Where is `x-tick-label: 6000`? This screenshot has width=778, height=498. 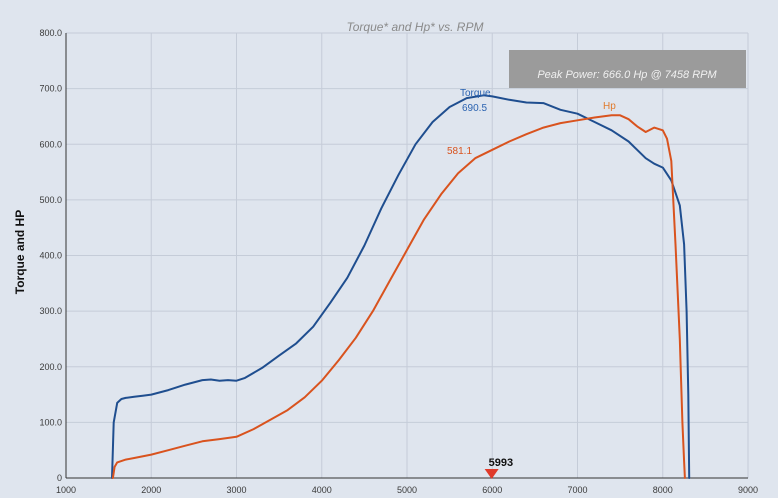
x-tick-label: 6000 is located at coordinates (492, 490).